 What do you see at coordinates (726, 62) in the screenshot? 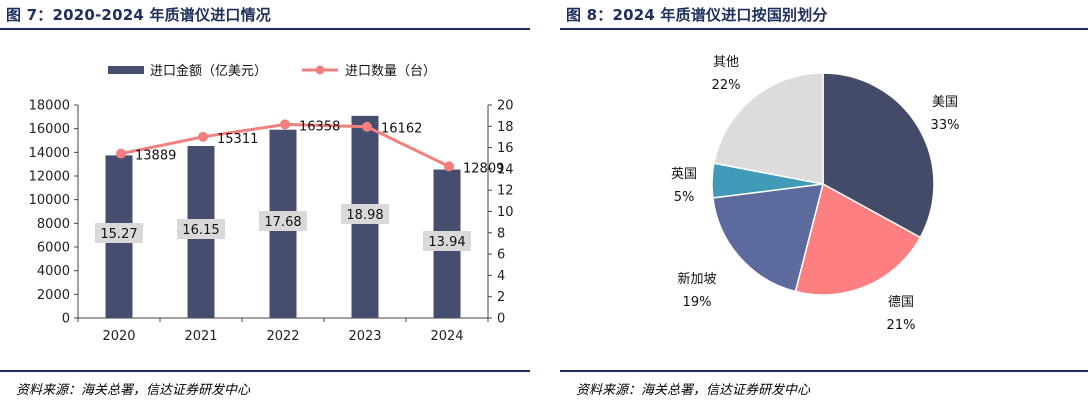
I see `pie-label-name: 其他` at bounding box center [726, 62].